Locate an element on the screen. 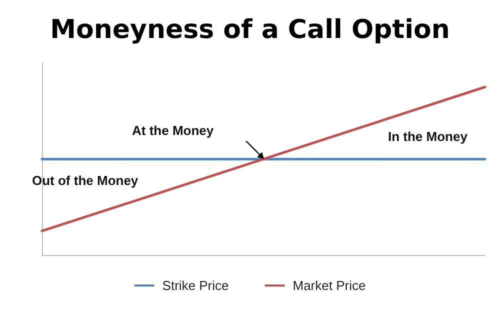 Image resolution: width=500 pixels, height=333 pixels. legend-label: Market Price is located at coordinates (329, 285).